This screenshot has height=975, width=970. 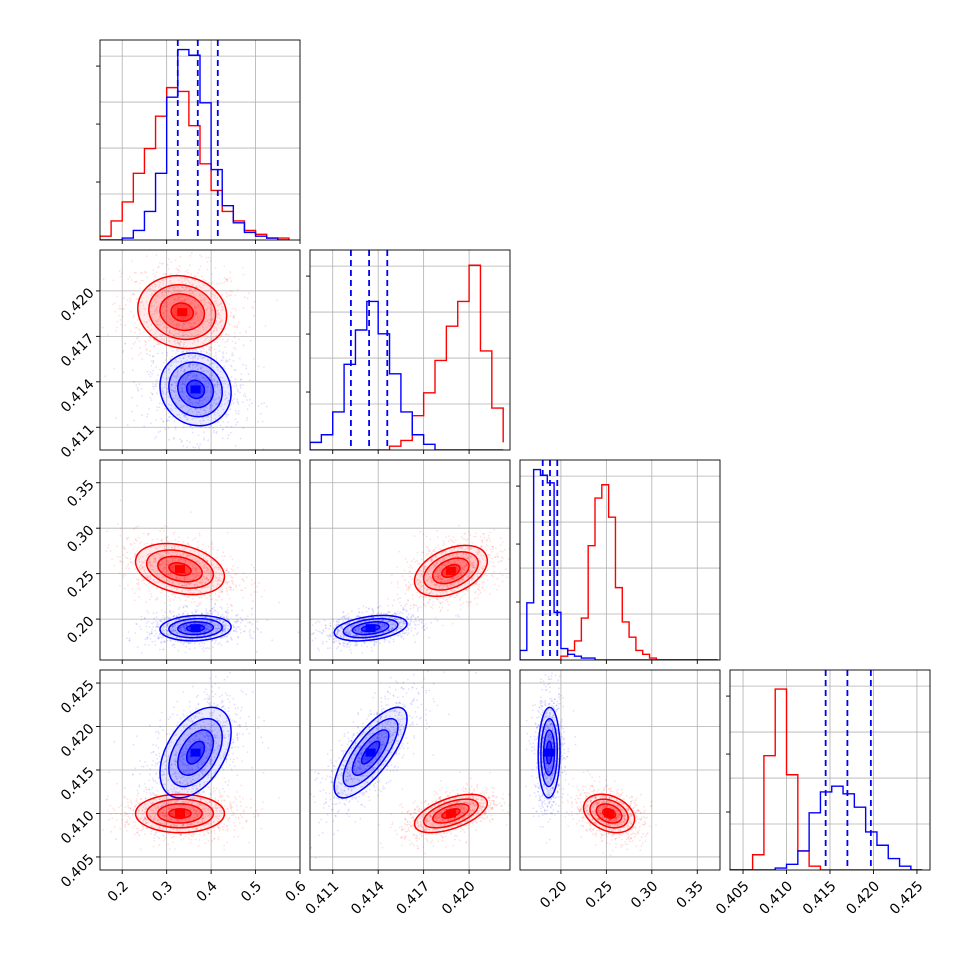 I want to click on density-peak-blue, so click(x=196, y=628).